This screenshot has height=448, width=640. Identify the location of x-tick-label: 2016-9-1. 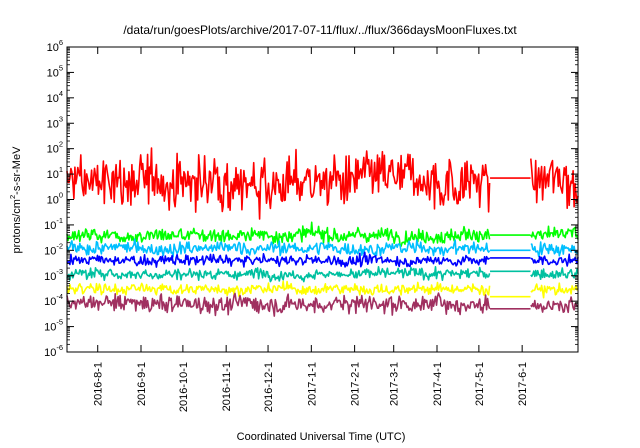
(142, 384).